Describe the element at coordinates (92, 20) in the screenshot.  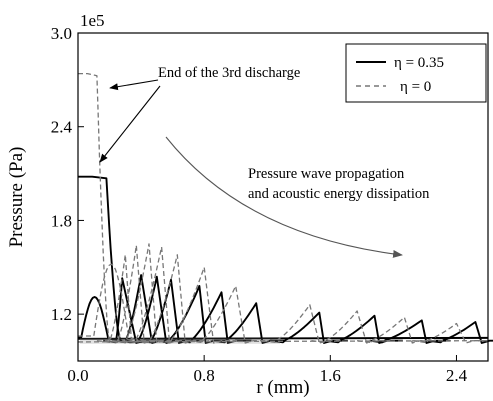
I see `y-scale-label: 1e5` at that location.